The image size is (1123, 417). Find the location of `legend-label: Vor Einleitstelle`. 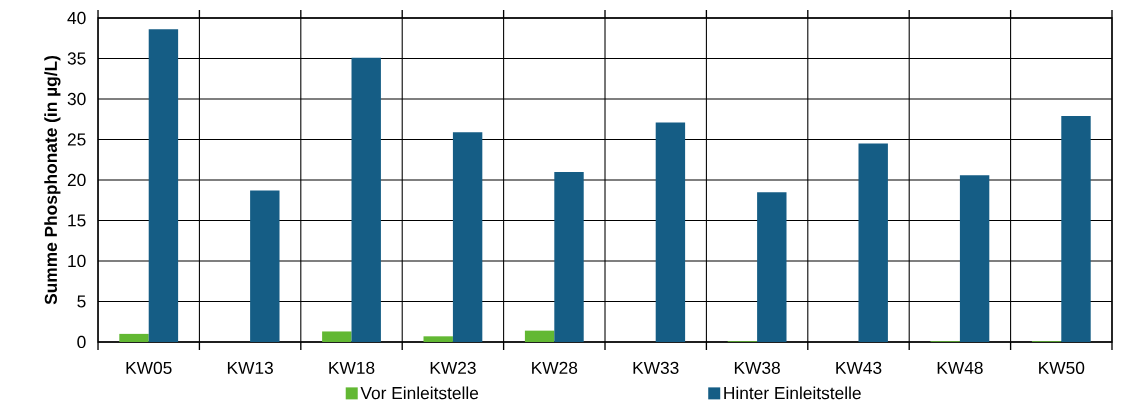

legend-label: Vor Einleitstelle is located at coordinates (419, 393).